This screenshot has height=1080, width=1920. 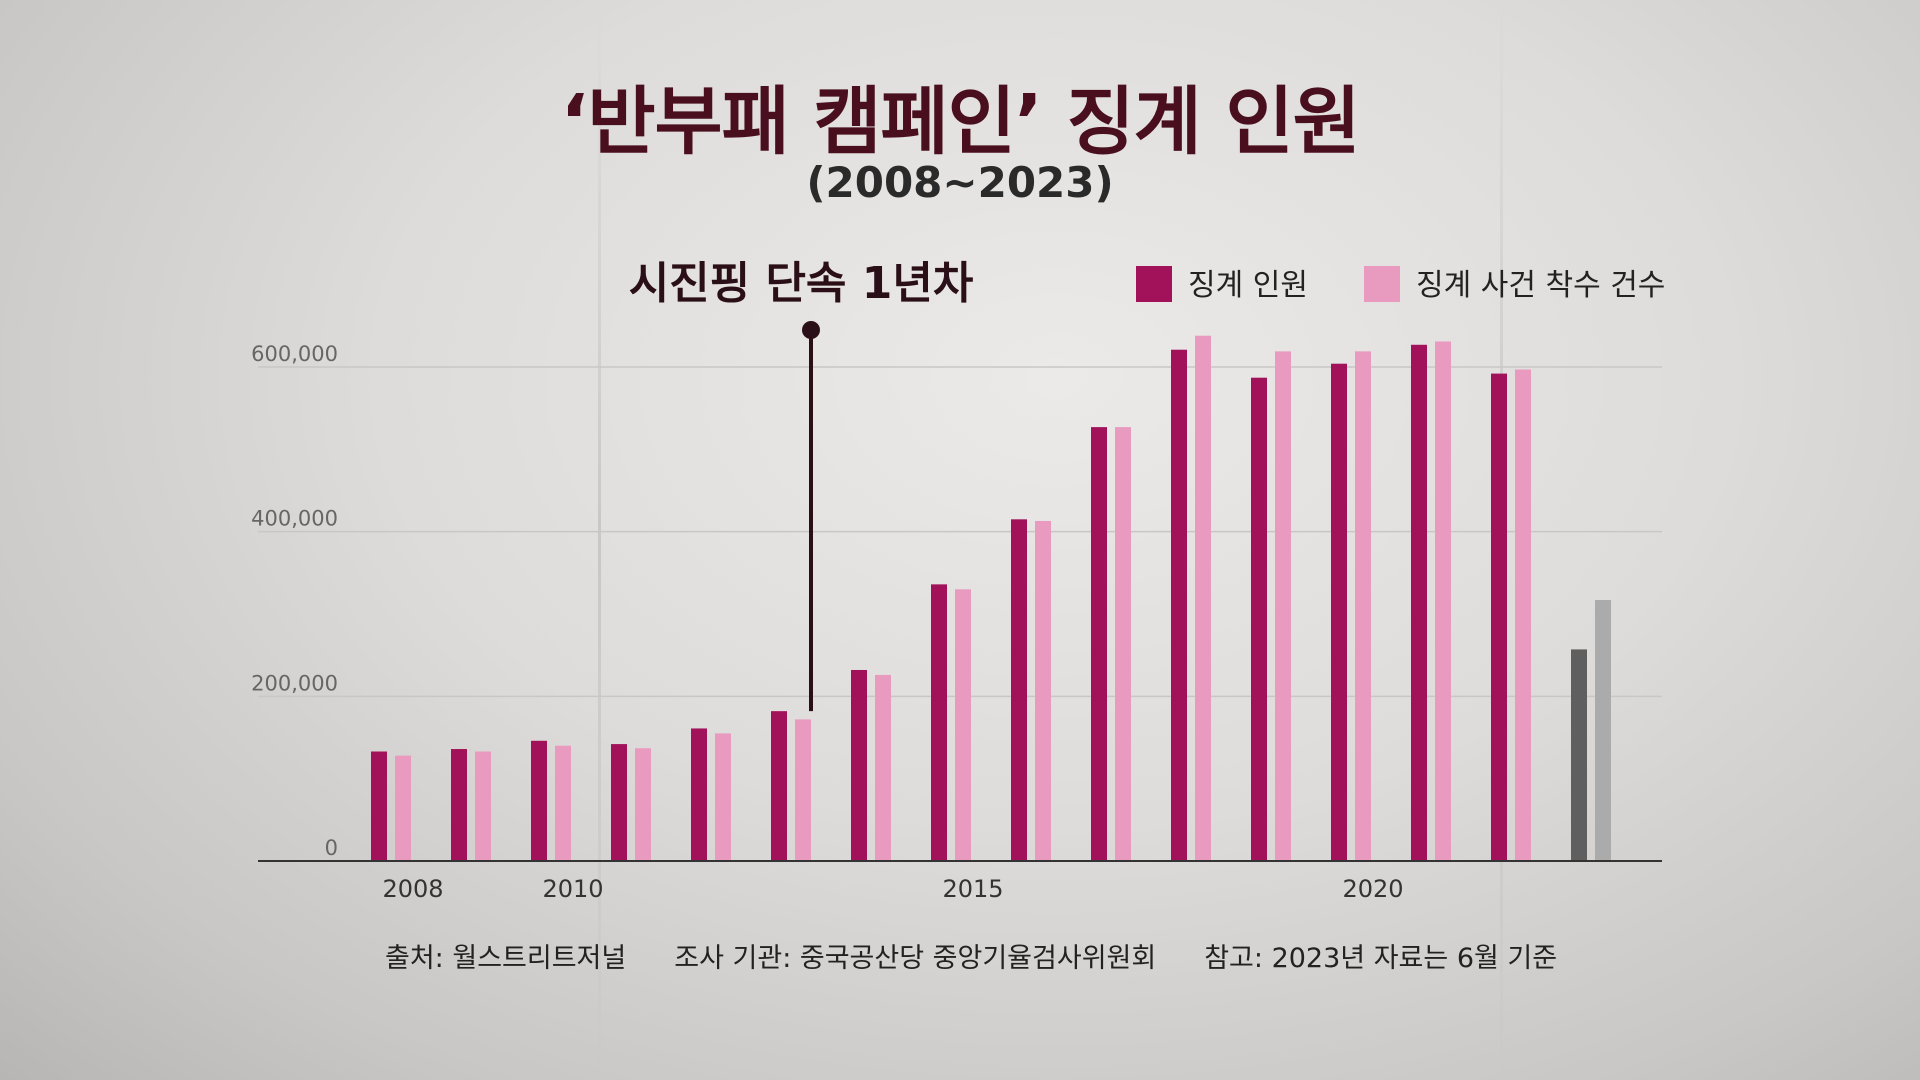 What do you see at coordinates (412, 889) in the screenshot?
I see `x-tick-label: 2008` at bounding box center [412, 889].